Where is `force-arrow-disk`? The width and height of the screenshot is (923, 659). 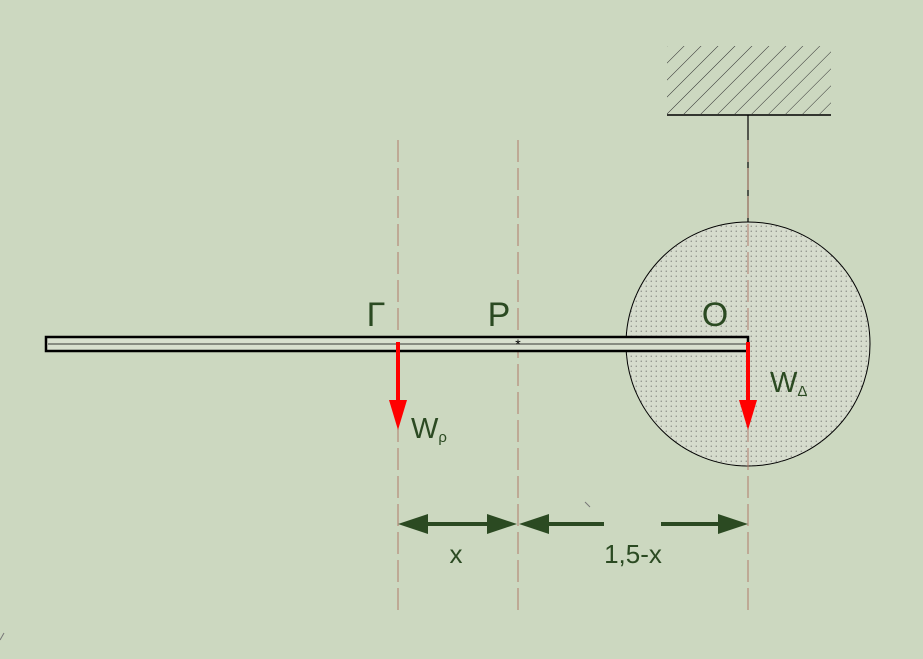 force-arrow-disk is located at coordinates (748, 386).